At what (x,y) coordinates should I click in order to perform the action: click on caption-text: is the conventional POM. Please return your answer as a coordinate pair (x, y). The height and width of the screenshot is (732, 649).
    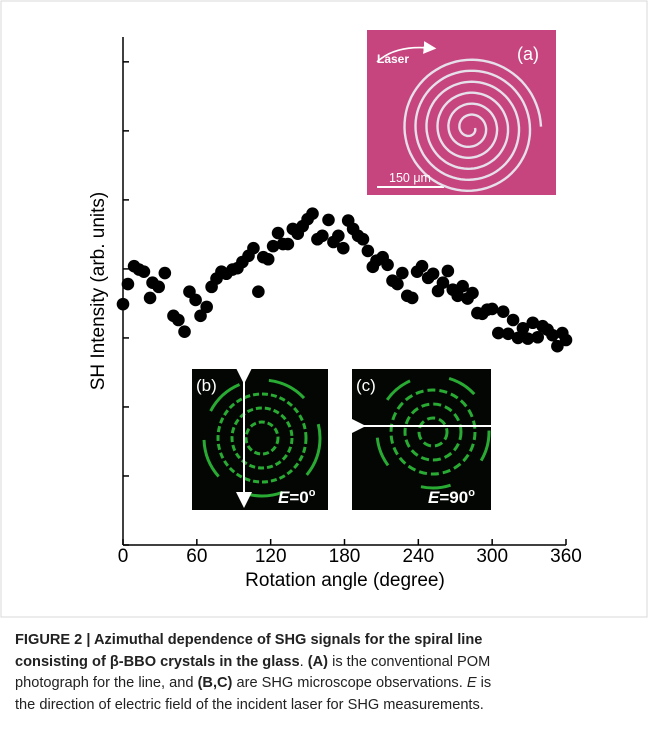
    Looking at the image, I should click on (409, 661).